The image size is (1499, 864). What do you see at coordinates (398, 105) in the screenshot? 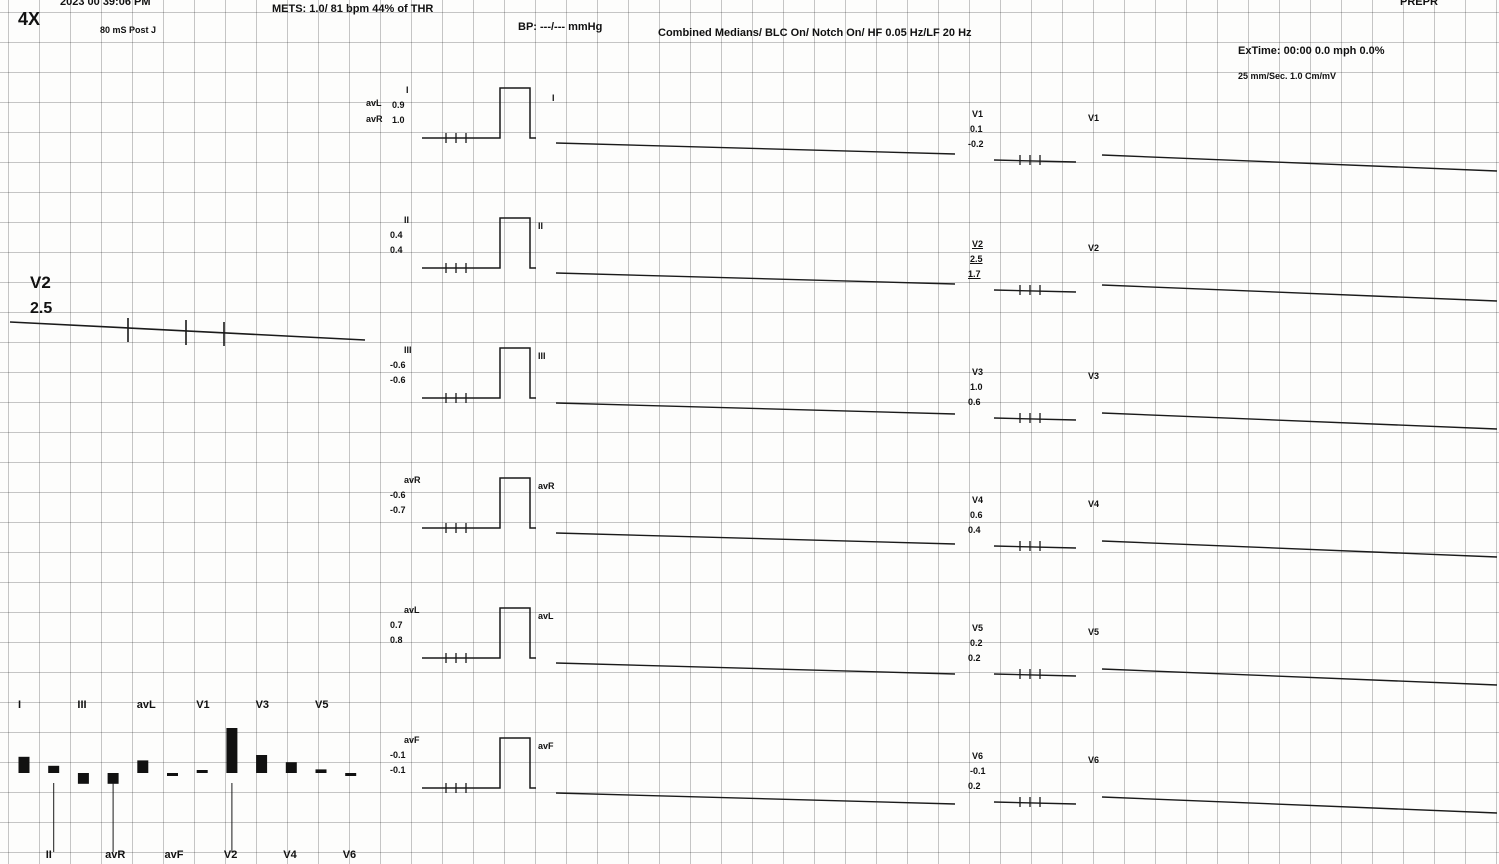
I see `limb-lead-value1: 0.9` at bounding box center [398, 105].